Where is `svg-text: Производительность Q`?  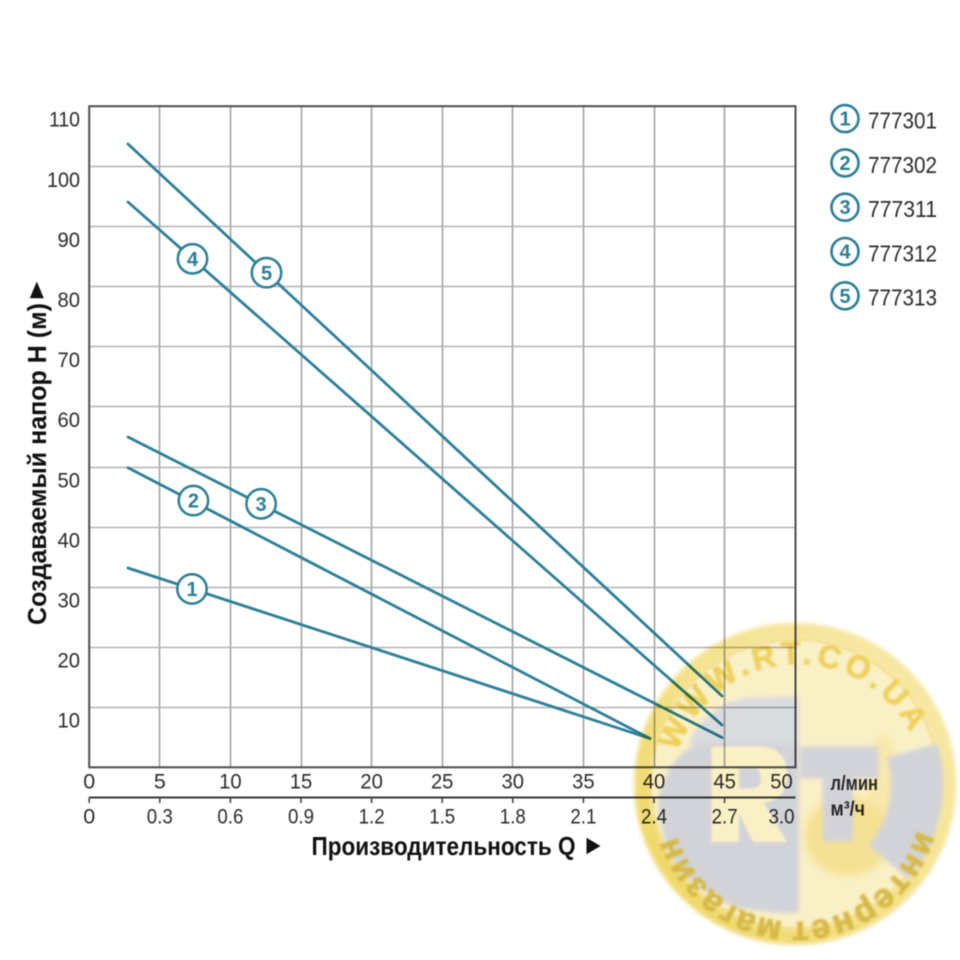
svg-text: Производительность Q is located at coordinates (444, 846).